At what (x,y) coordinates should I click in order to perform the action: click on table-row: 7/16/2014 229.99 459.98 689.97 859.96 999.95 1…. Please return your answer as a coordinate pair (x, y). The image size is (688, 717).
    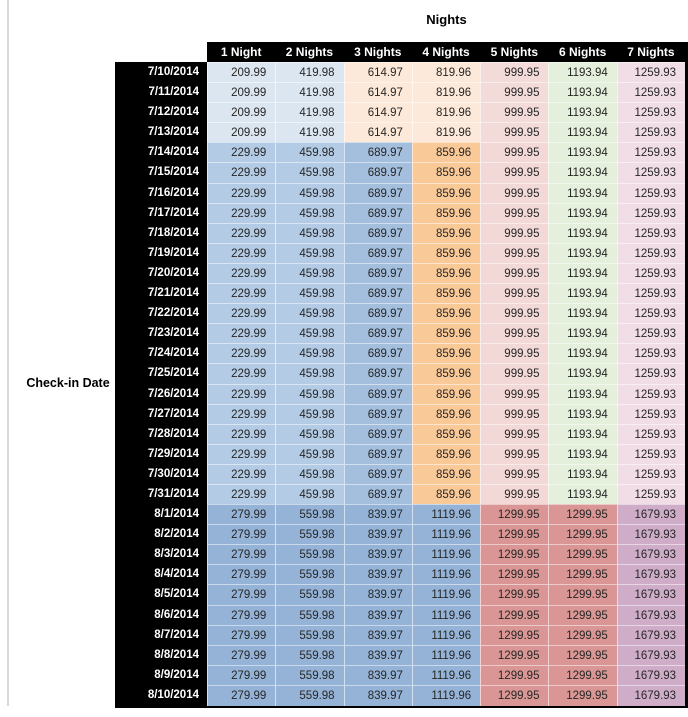
    Looking at the image, I should click on (400, 193).